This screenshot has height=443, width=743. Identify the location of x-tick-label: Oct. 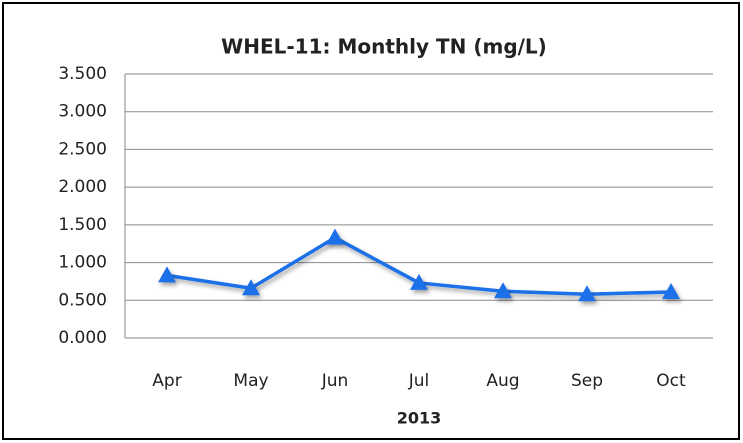
(671, 381).